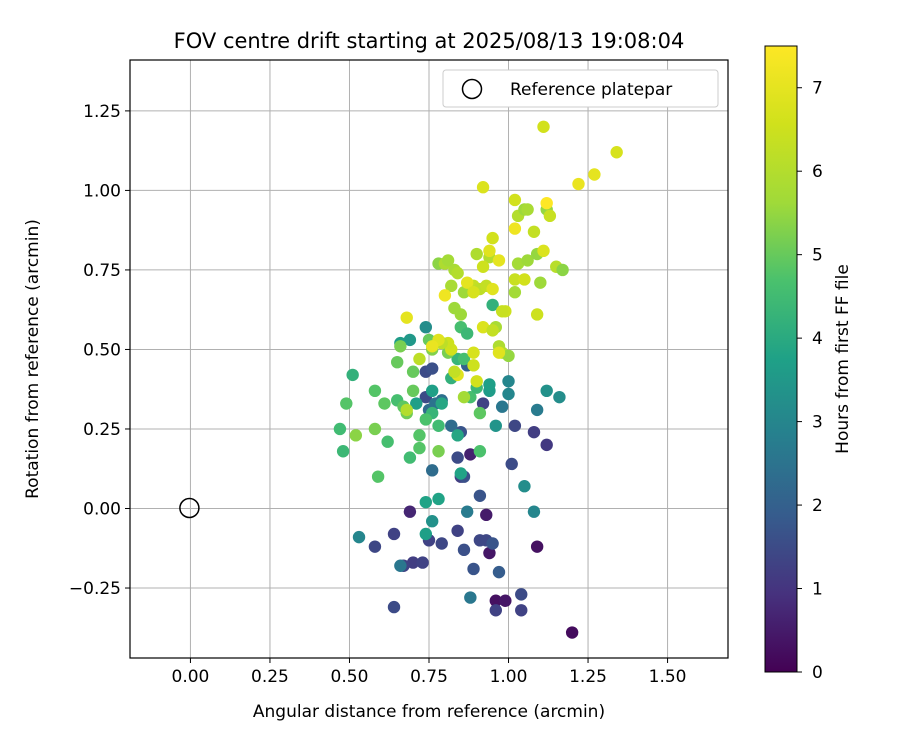 Image resolution: width=900 pixels, height=754 pixels. Describe the element at coordinates (817, 89) in the screenshot. I see `colorbar-tick-label: 7` at that location.